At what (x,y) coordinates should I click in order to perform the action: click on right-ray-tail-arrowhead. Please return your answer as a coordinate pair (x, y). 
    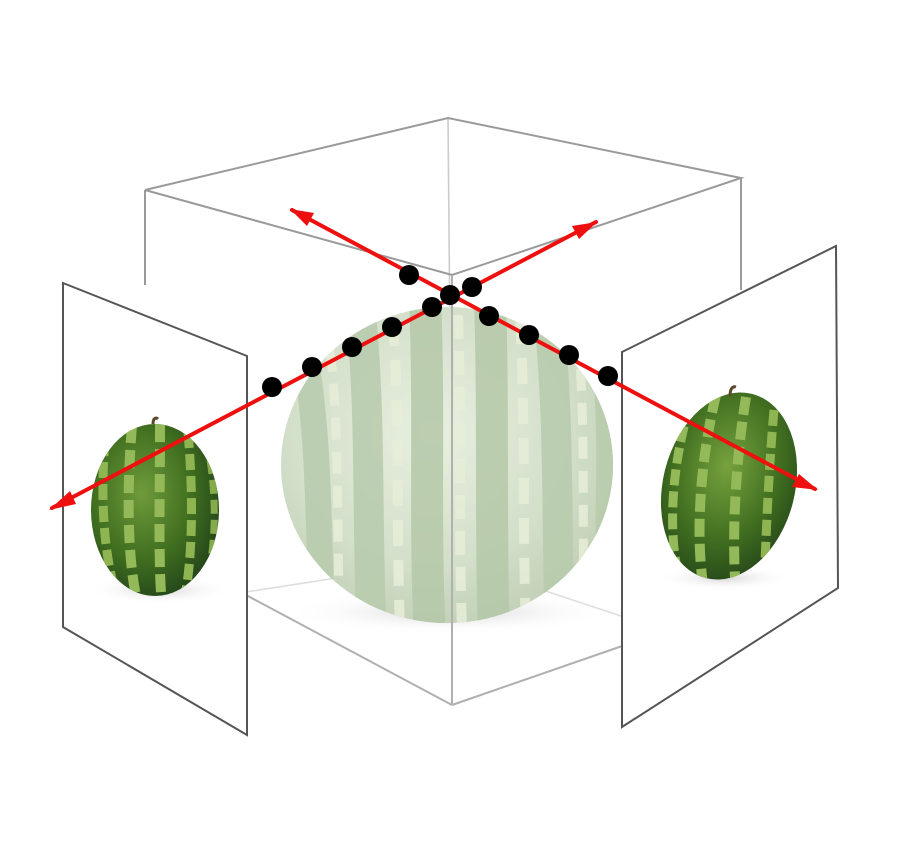
    Looking at the image, I should click on (302, 217).